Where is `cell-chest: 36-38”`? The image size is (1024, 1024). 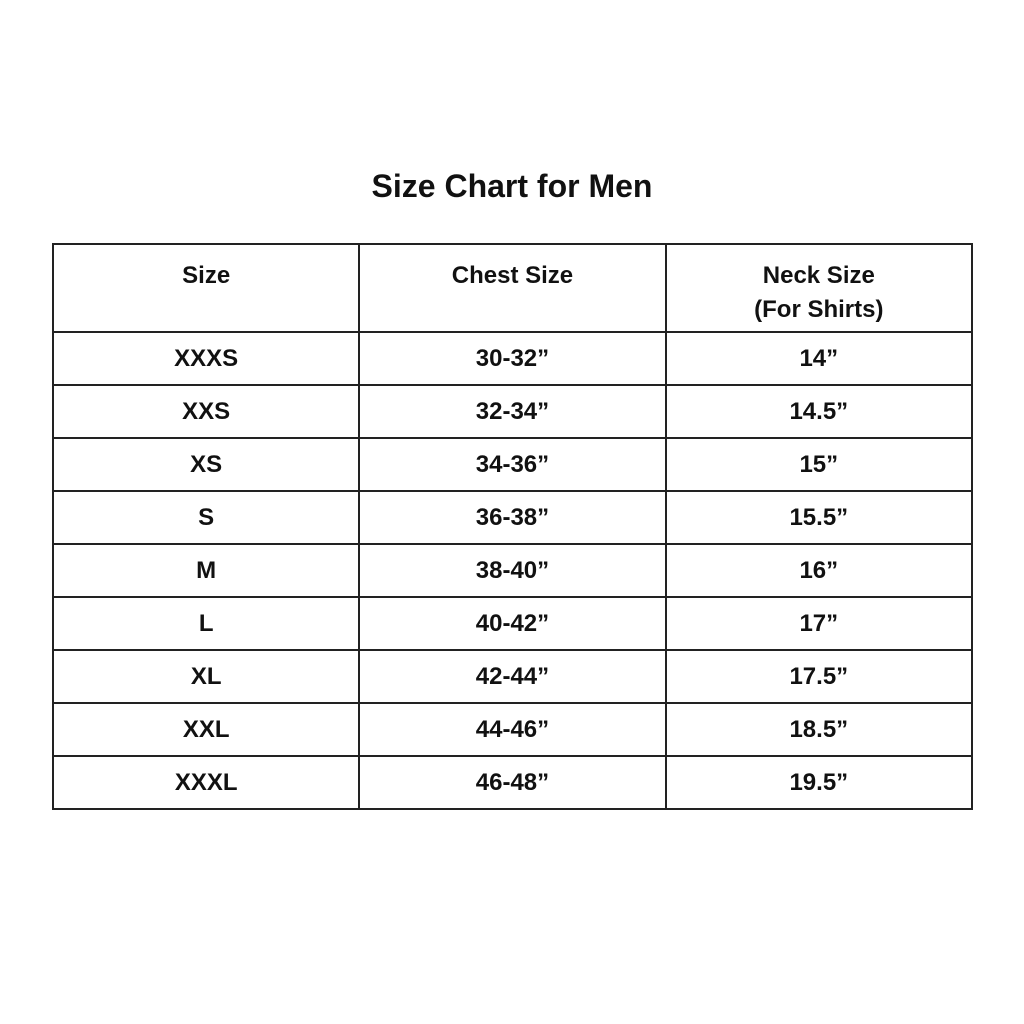
cell-chest: 36-38” is located at coordinates (512, 517).